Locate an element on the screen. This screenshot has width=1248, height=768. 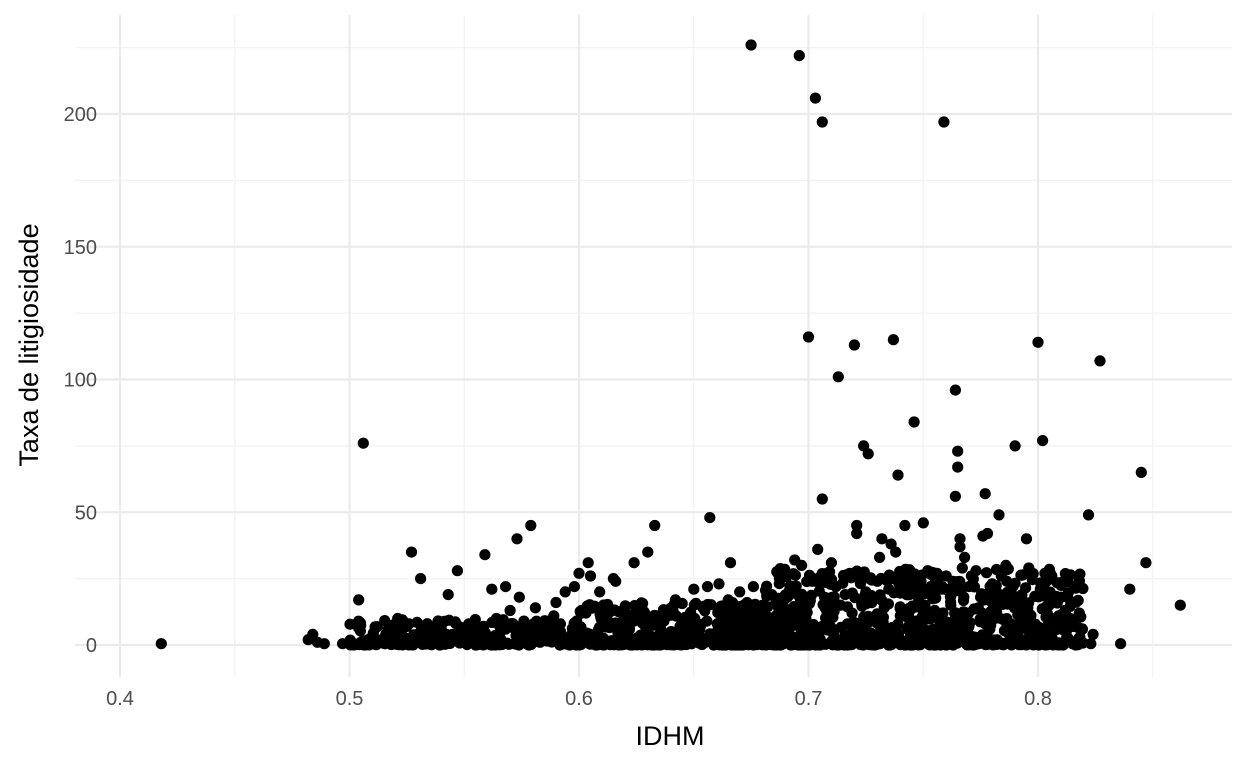
y-tick-label: 100 is located at coordinates (80, 381).